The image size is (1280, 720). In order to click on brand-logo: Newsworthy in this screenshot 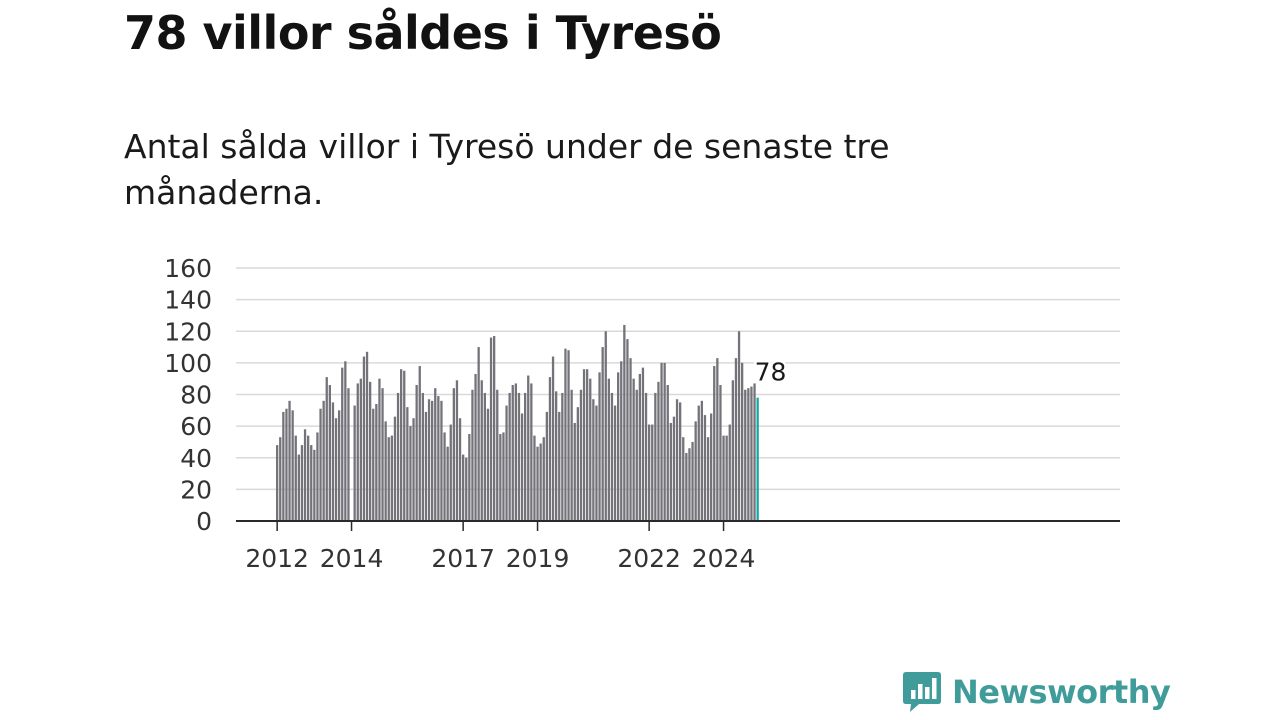, I will do `click(1036, 692)`.